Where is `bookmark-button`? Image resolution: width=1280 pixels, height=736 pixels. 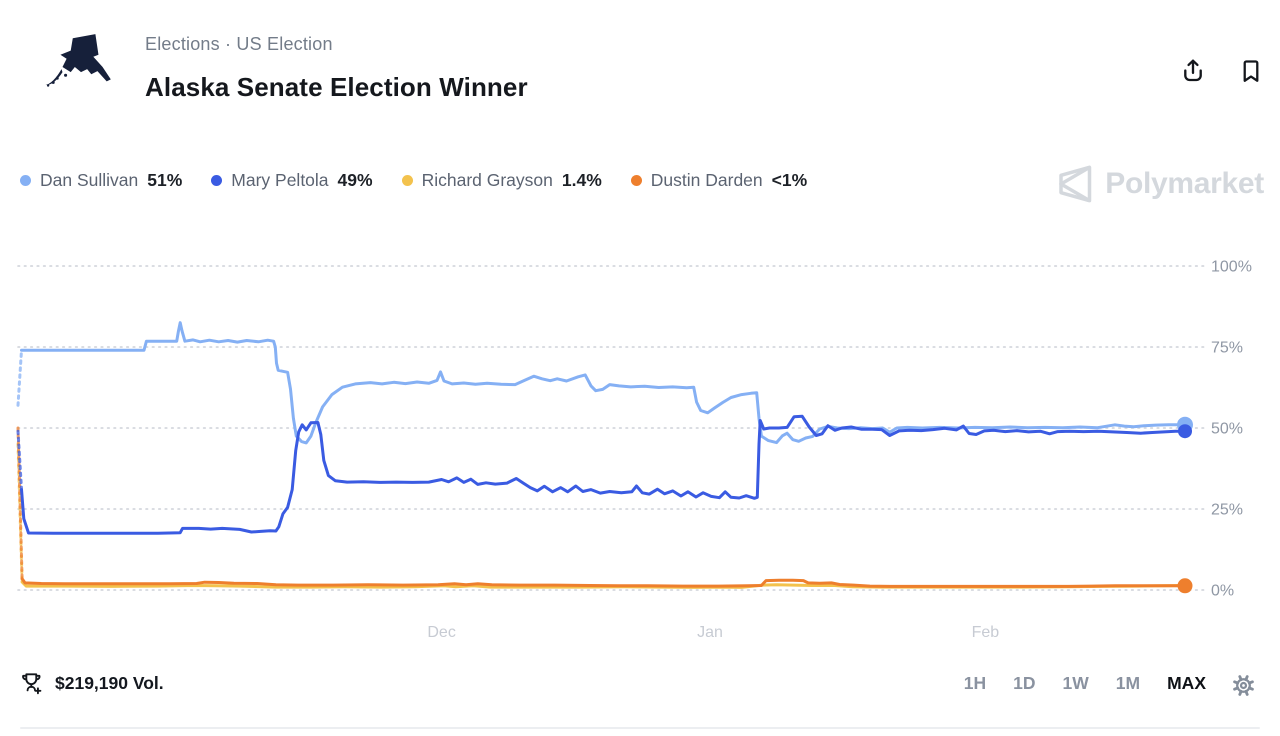
bookmark-button is located at coordinates (1251, 71).